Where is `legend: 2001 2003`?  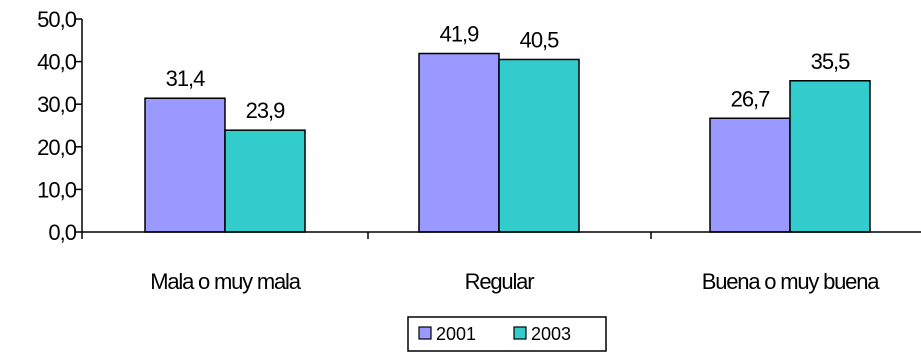
legend: 2001 2003 is located at coordinates (507, 334).